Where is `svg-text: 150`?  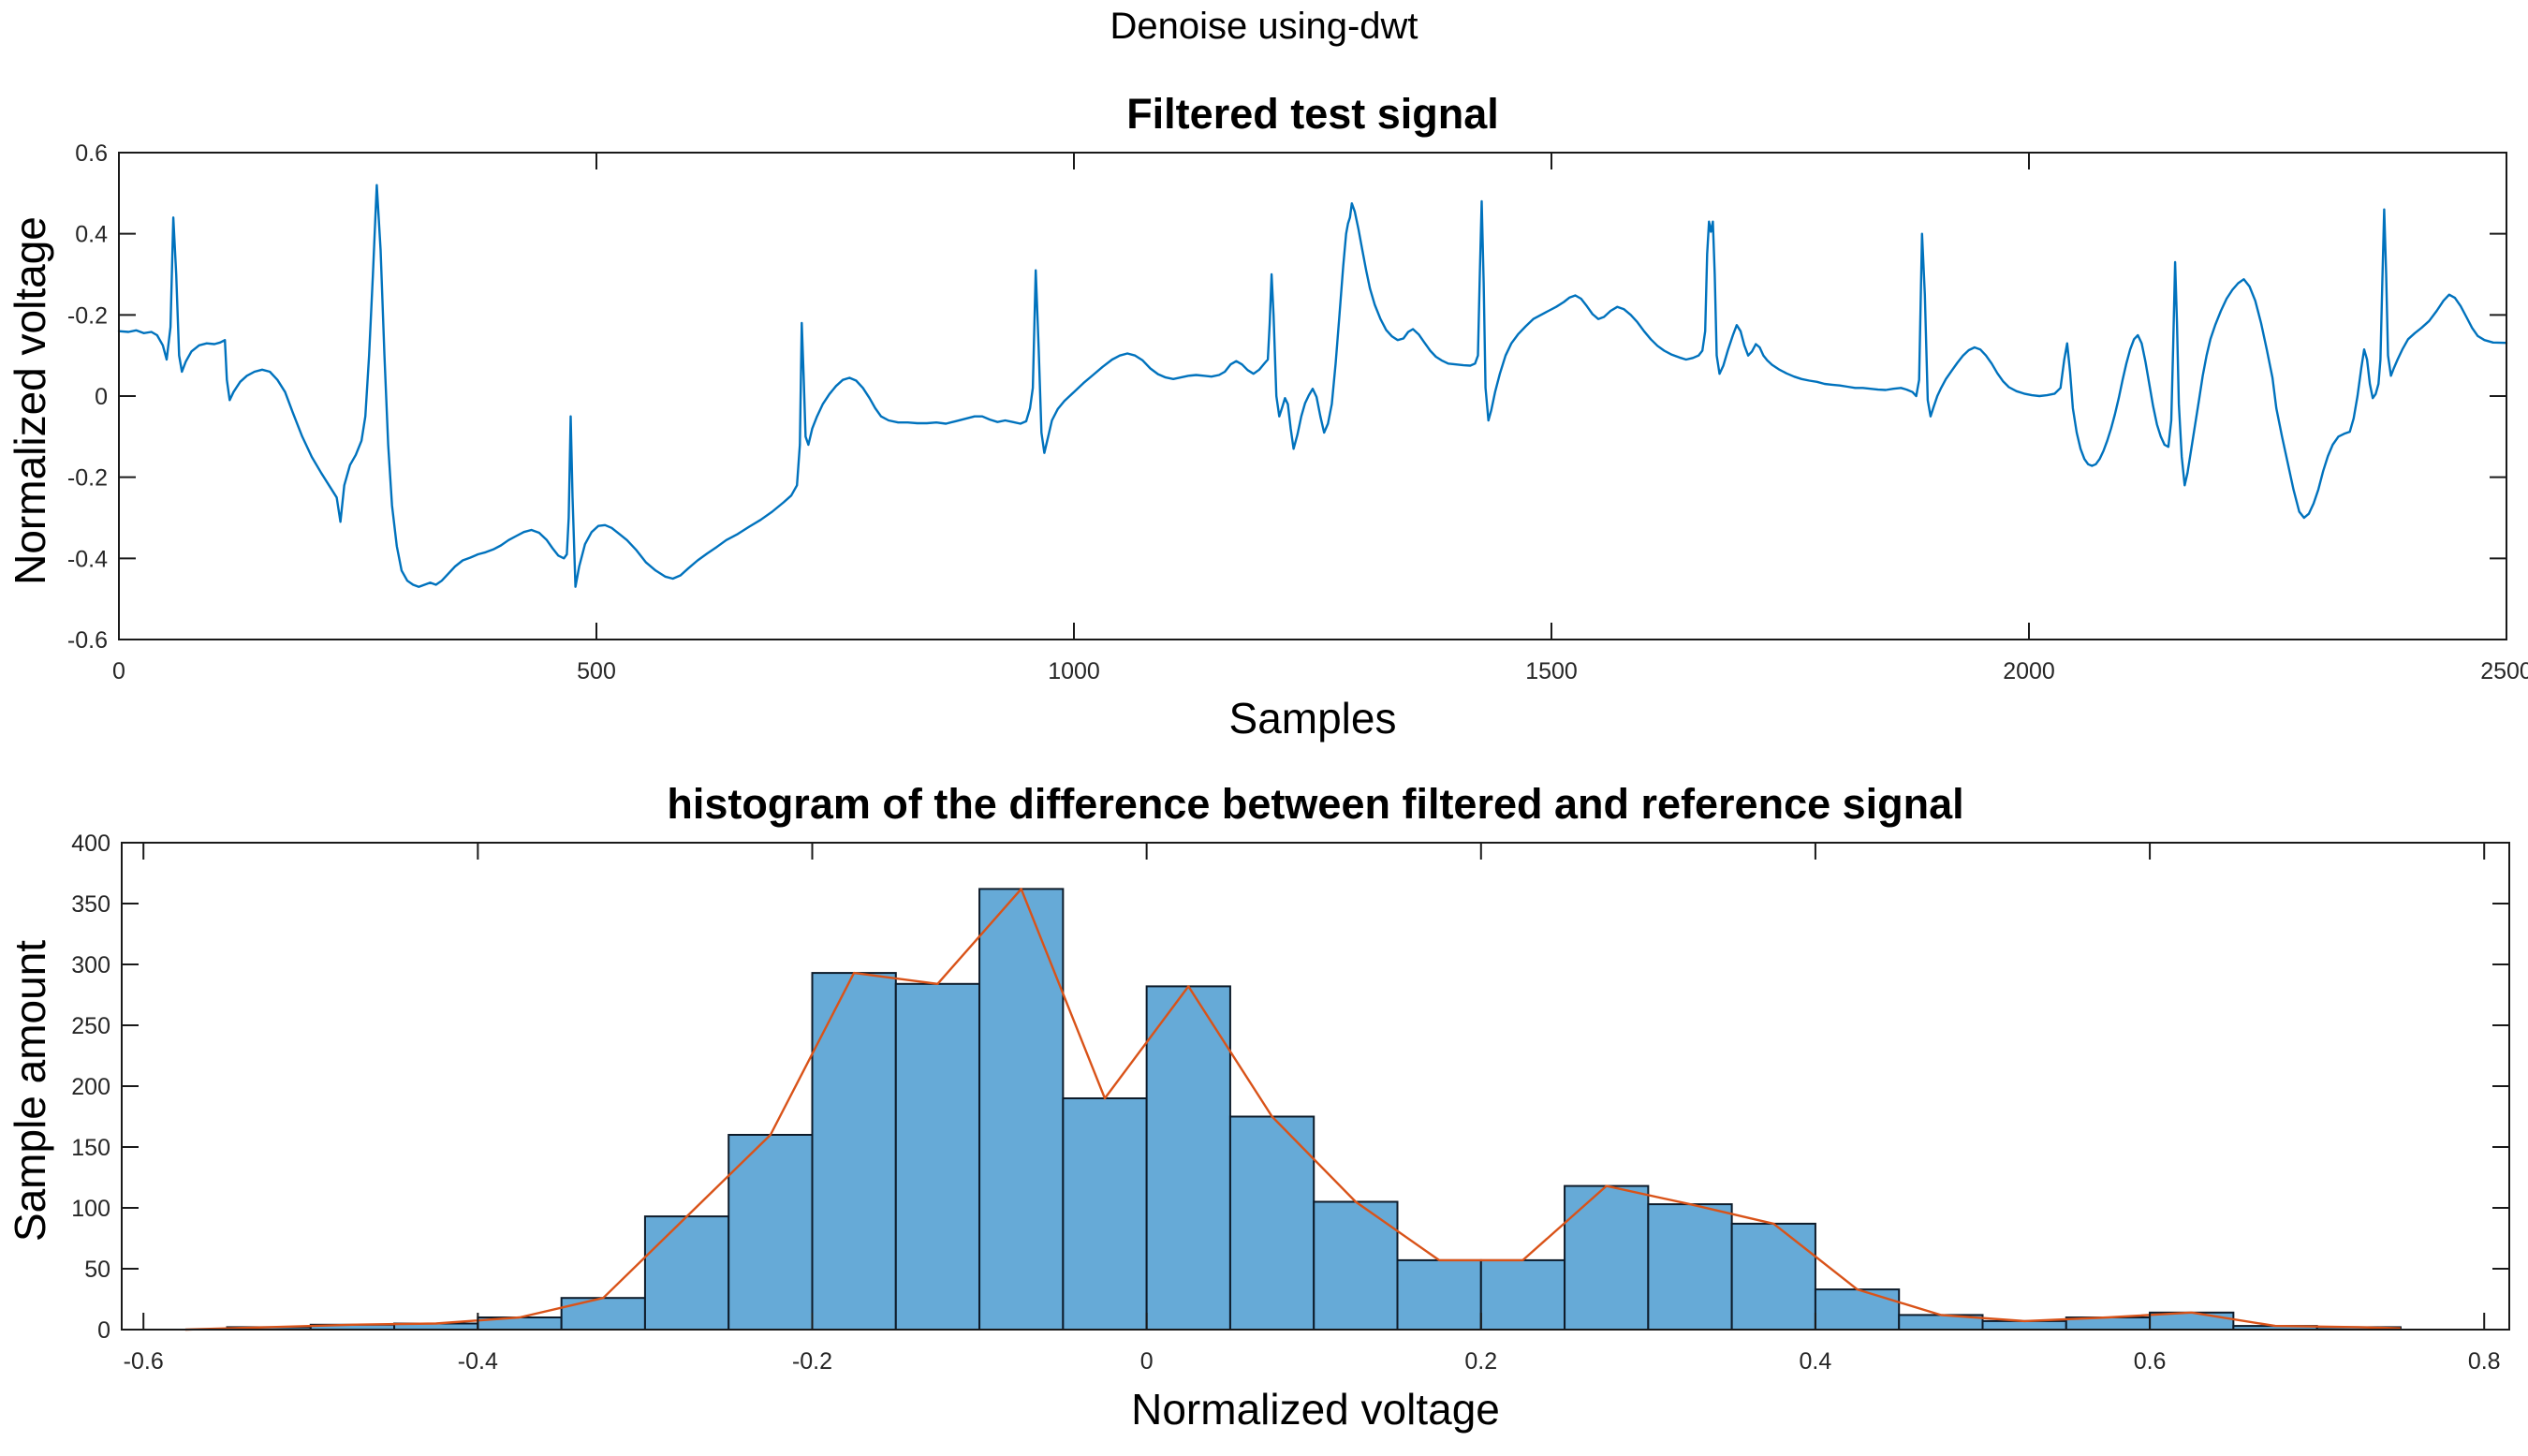
svg-text: 150 is located at coordinates (90, 1148).